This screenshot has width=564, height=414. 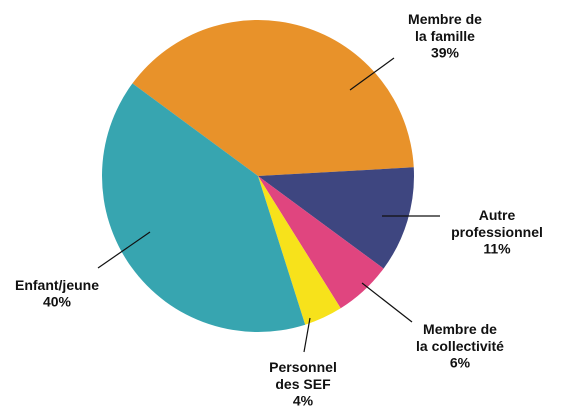 What do you see at coordinates (57, 285) in the screenshot?
I see `slice-label: Enfant/jeune` at bounding box center [57, 285].